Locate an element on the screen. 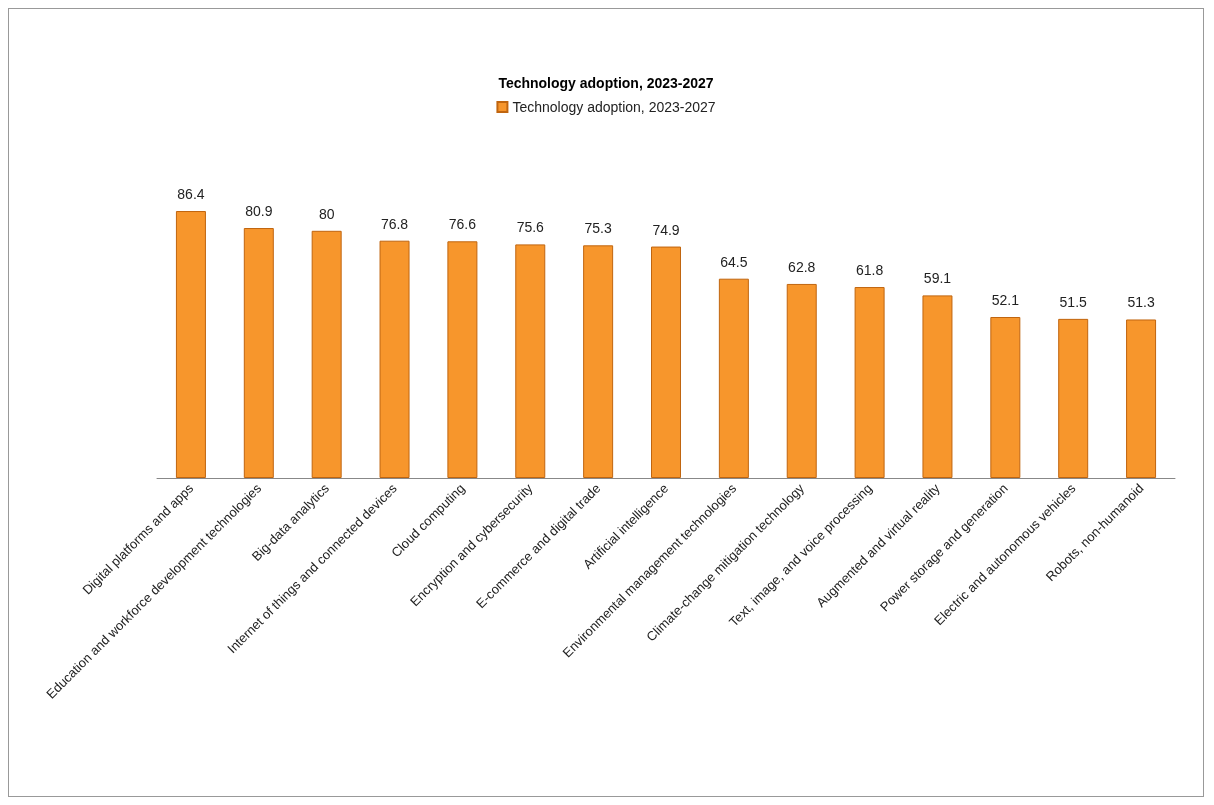 The image size is (1214, 805). data-label: 64.5 is located at coordinates (734, 261).